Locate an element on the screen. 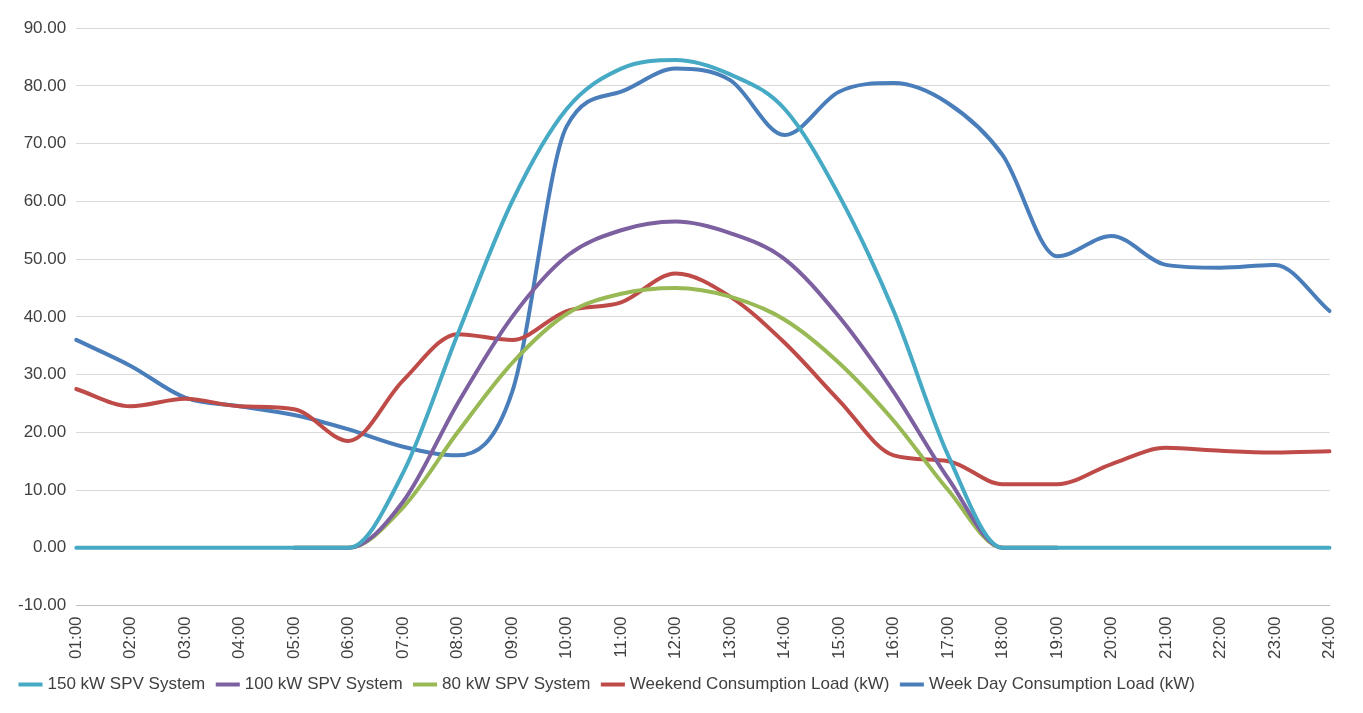 This screenshot has height=713, width=1363. y-tick-label: -10.00 is located at coordinates (42, 605).